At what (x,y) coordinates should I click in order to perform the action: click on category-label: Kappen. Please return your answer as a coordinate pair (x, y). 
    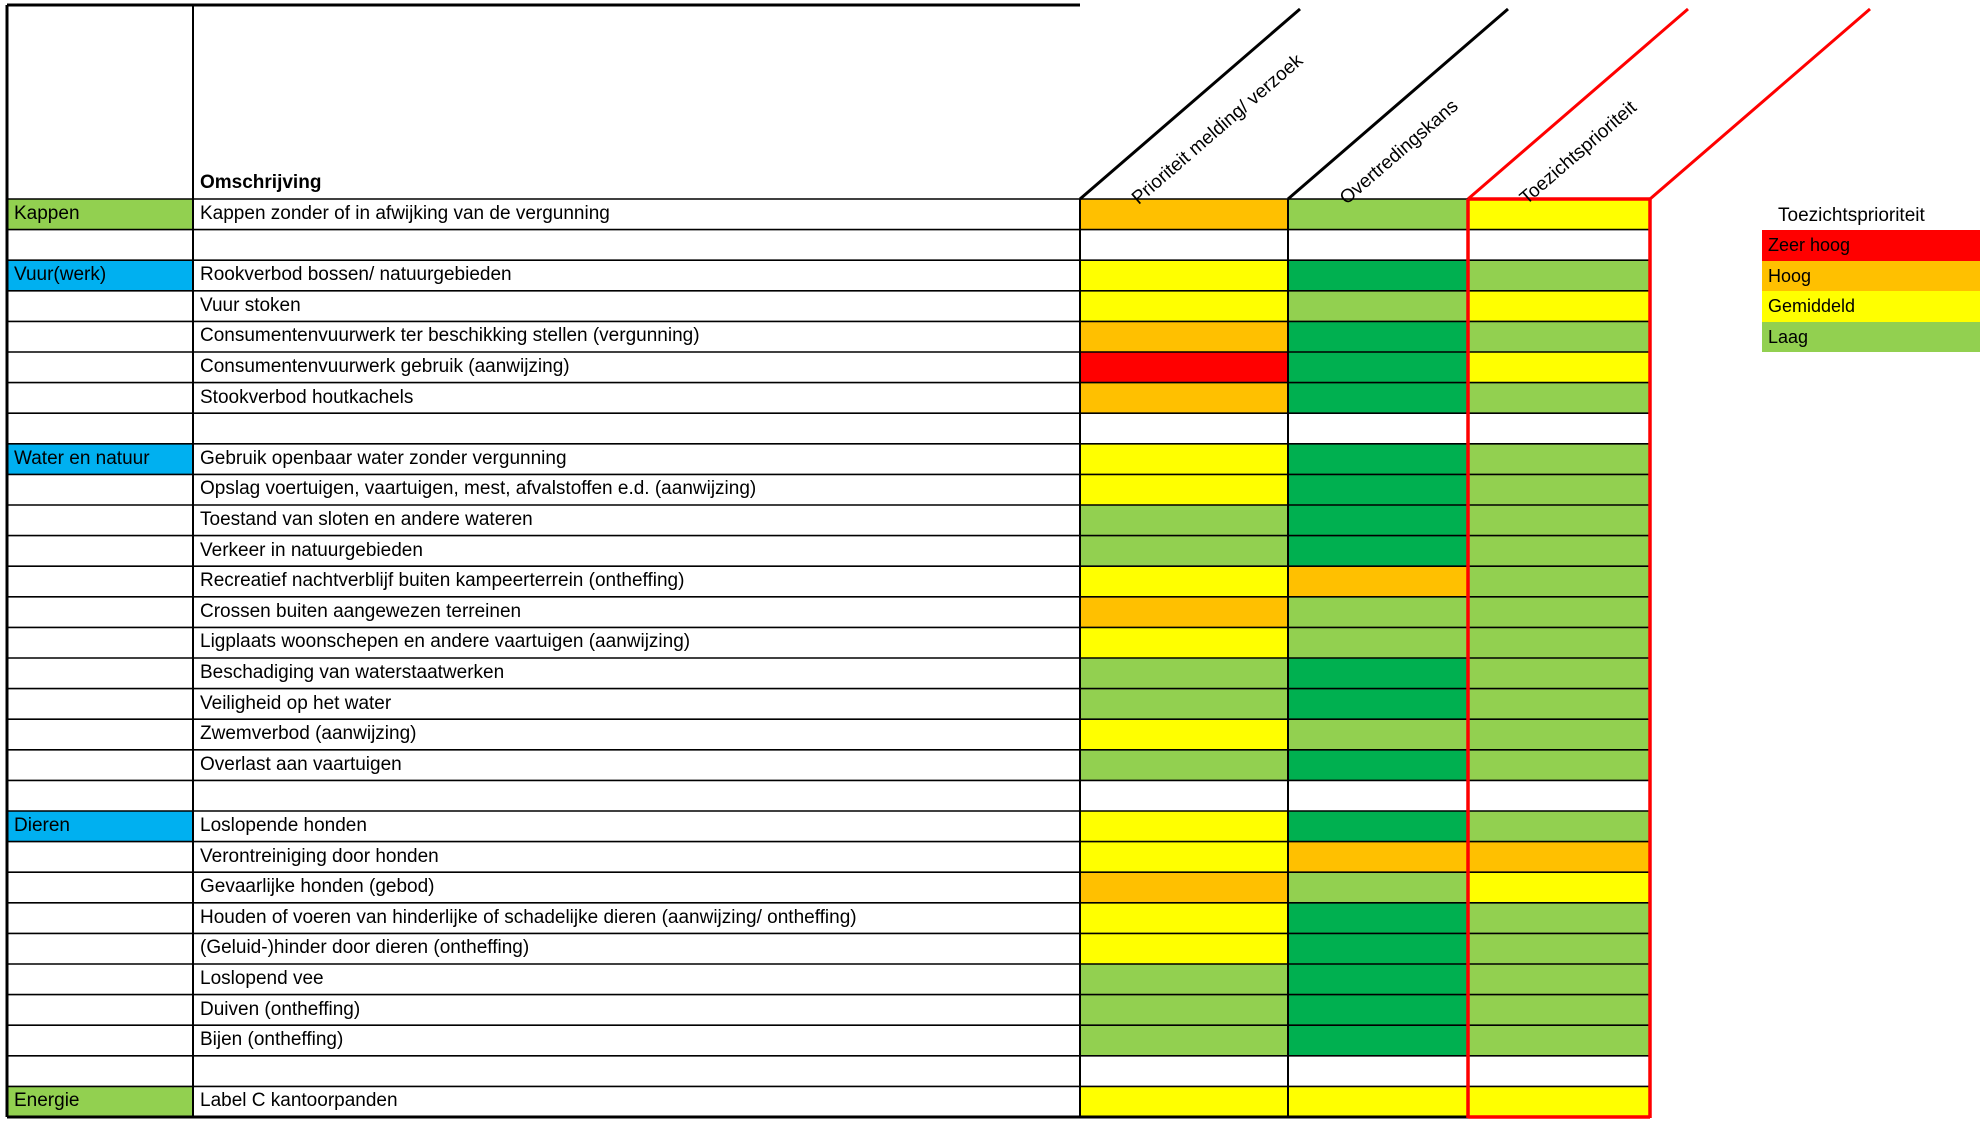
    Looking at the image, I should click on (47, 213).